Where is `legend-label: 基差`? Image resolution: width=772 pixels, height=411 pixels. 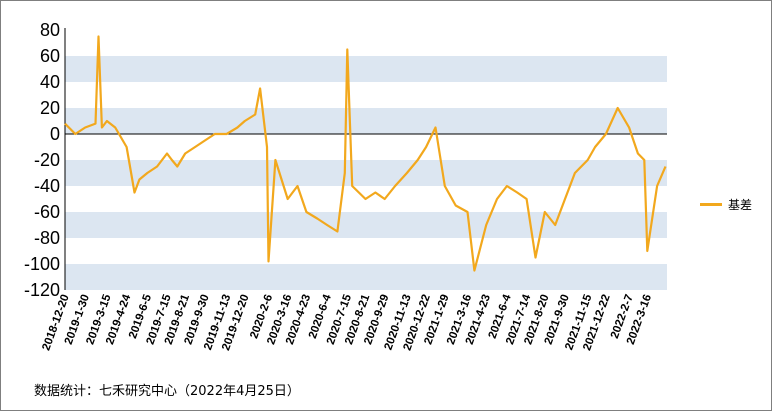
legend-label: 基差 is located at coordinates (740, 205).